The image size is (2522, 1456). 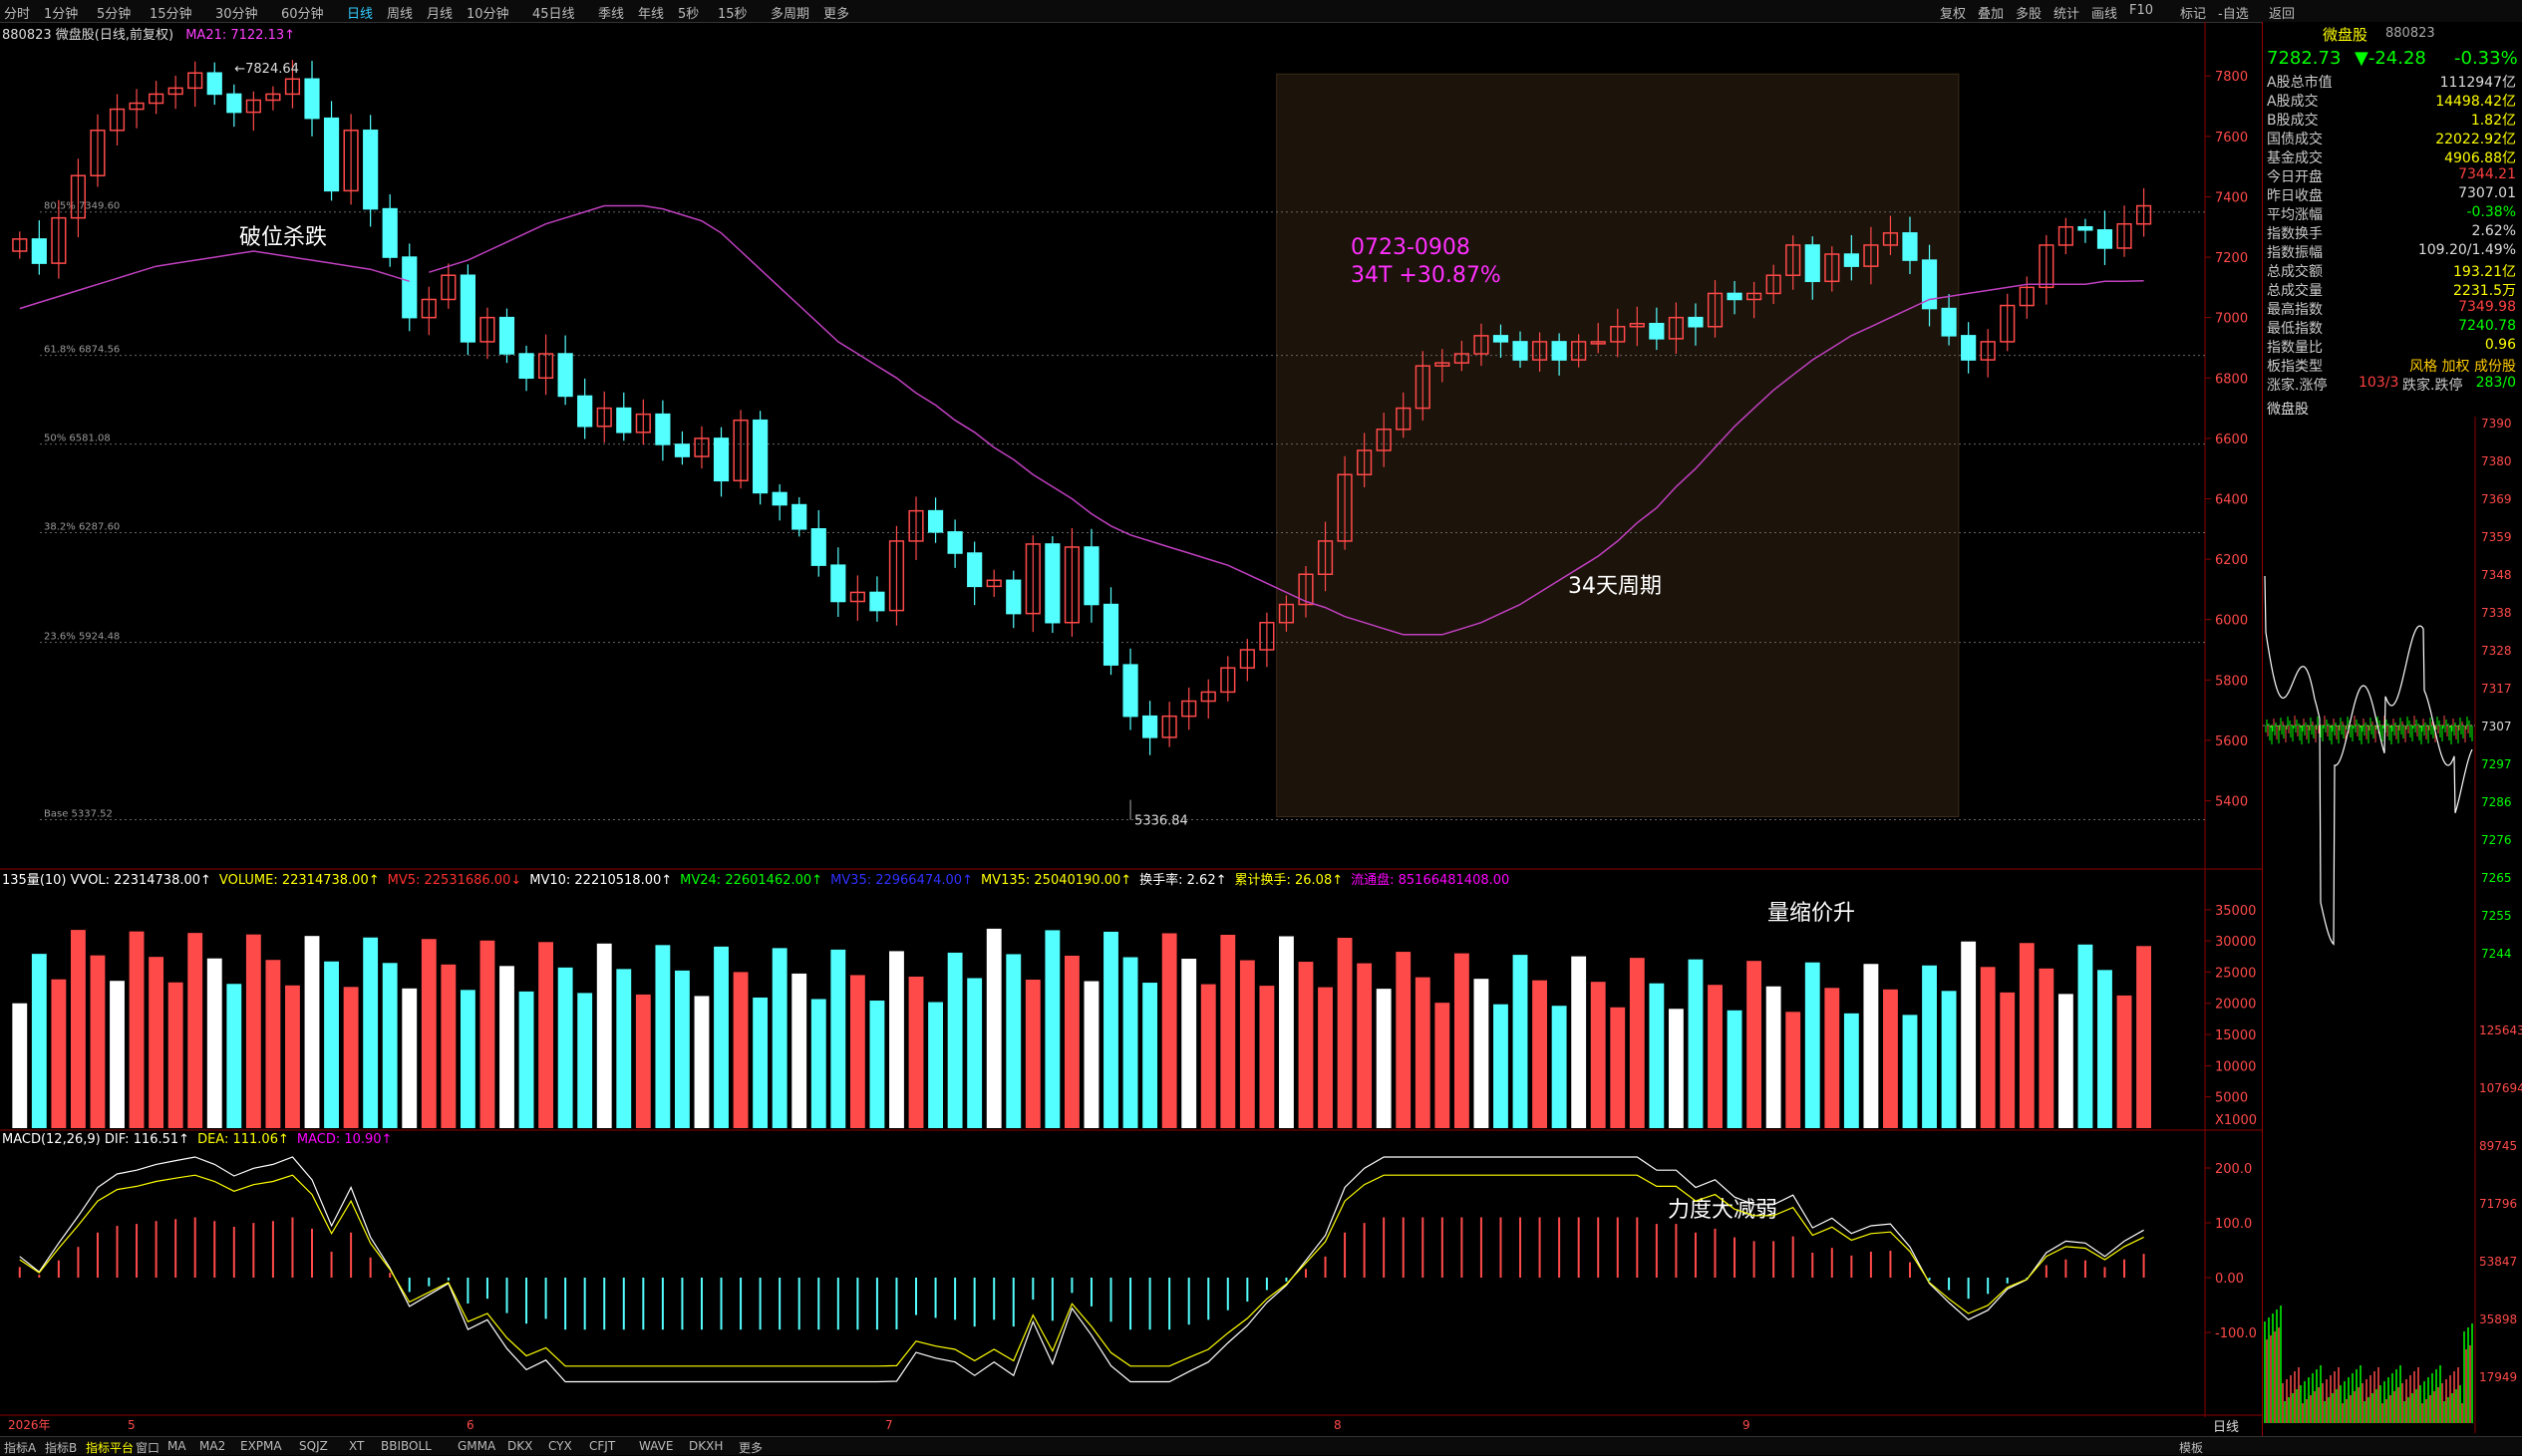 I want to click on break-annotation: 破位杀跌, so click(x=283, y=237).